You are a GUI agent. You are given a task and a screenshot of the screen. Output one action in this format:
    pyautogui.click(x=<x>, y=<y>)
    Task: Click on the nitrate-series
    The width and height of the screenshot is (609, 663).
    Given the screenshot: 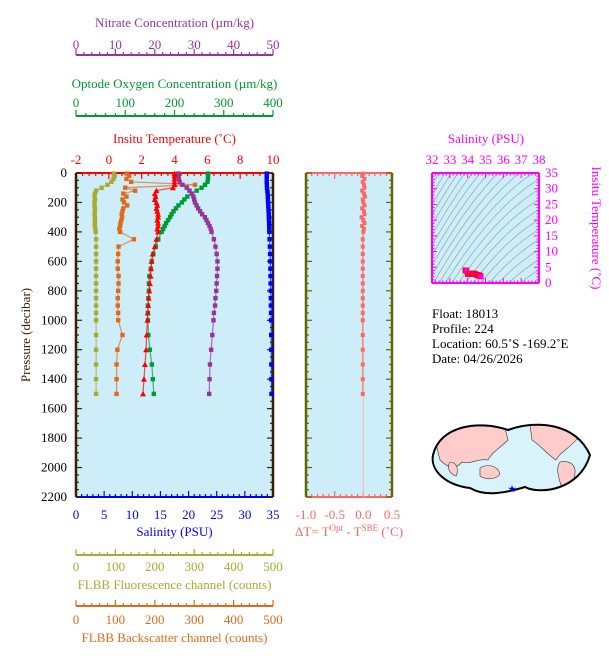 What is the action you would take?
    pyautogui.click(x=198, y=284)
    